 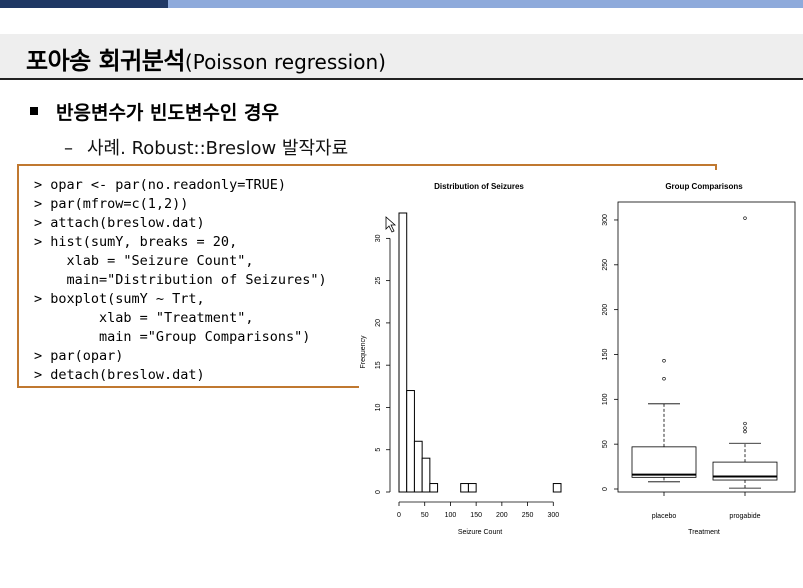 I want to click on sub-bullet-text: 사례. Robust::Breslow 발작자료, so click(x=218, y=148).